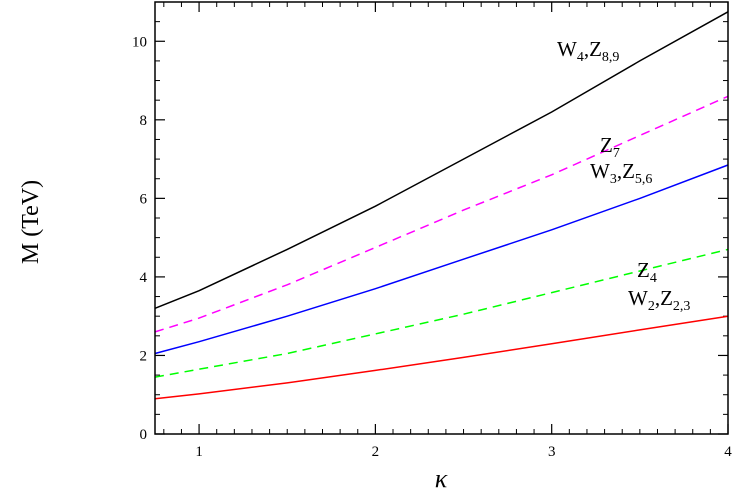  I want to click on y-axis-title: M (TeV), so click(31, 222).